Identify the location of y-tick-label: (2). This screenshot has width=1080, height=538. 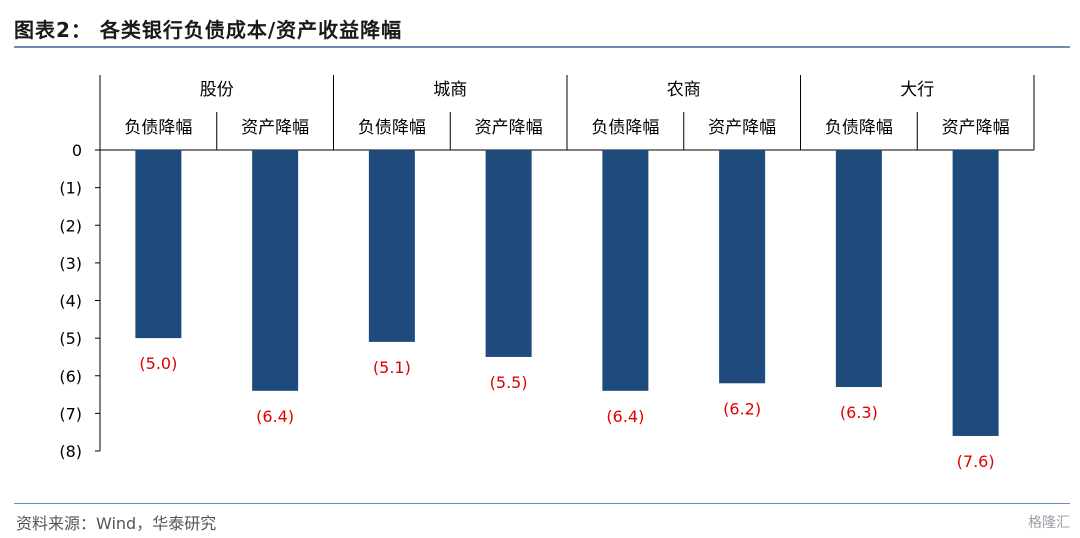
(70, 225).